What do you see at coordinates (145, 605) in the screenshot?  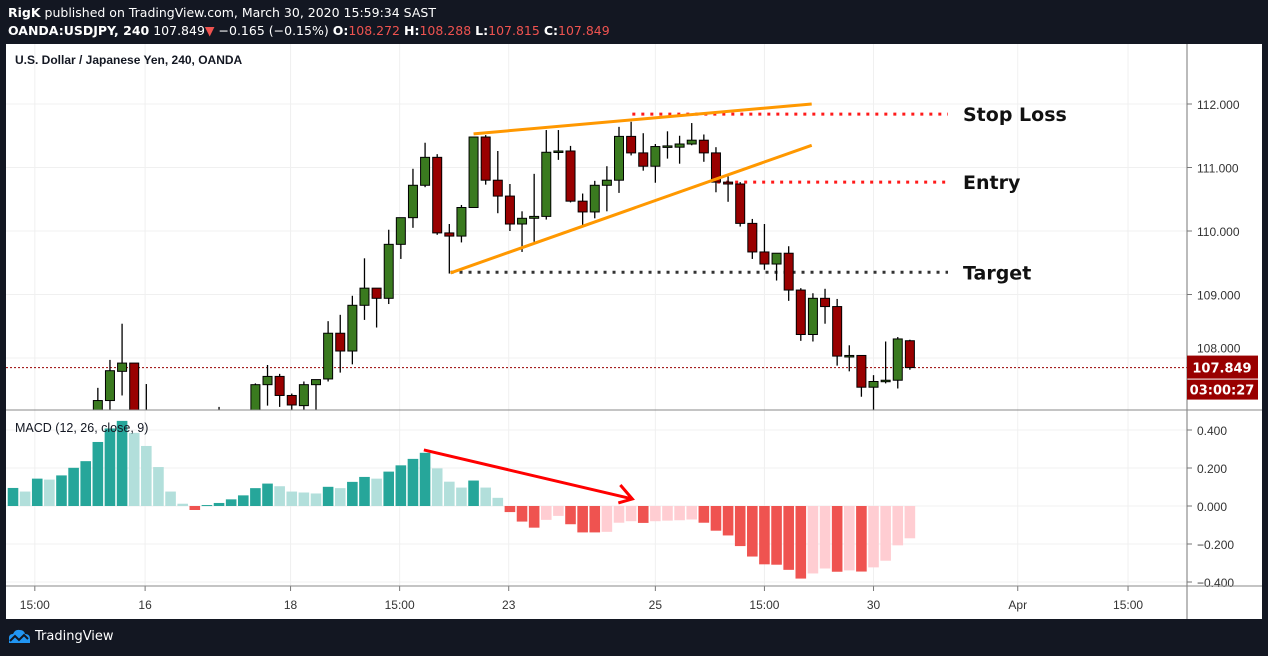 I see `x-tick-label: 16` at bounding box center [145, 605].